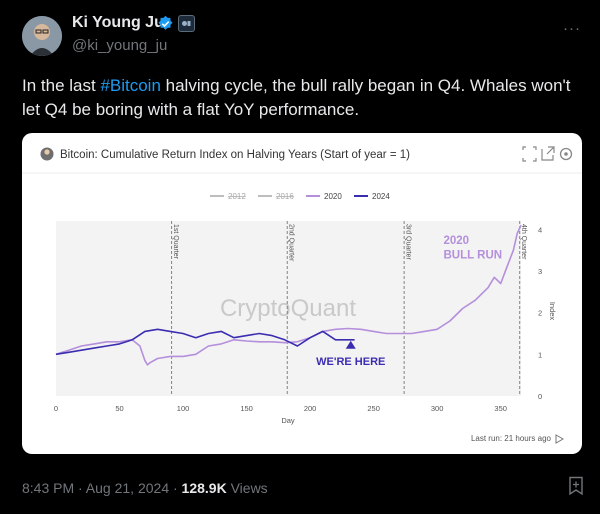 This screenshot has height=514, width=600. Describe the element at coordinates (572, 28) in the screenshot. I see `more-dots-icon: ···` at that location.